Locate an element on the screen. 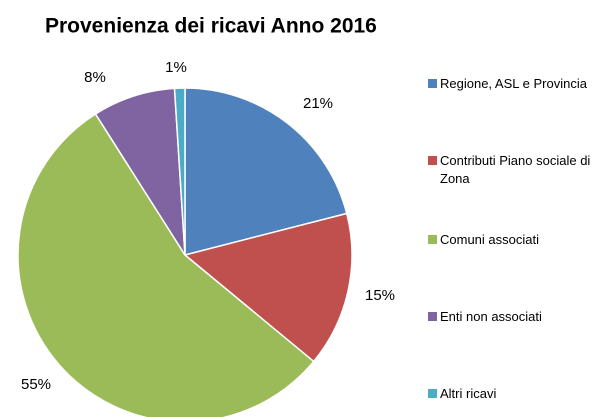  legend-label: Enti non associati is located at coordinates (491, 316).